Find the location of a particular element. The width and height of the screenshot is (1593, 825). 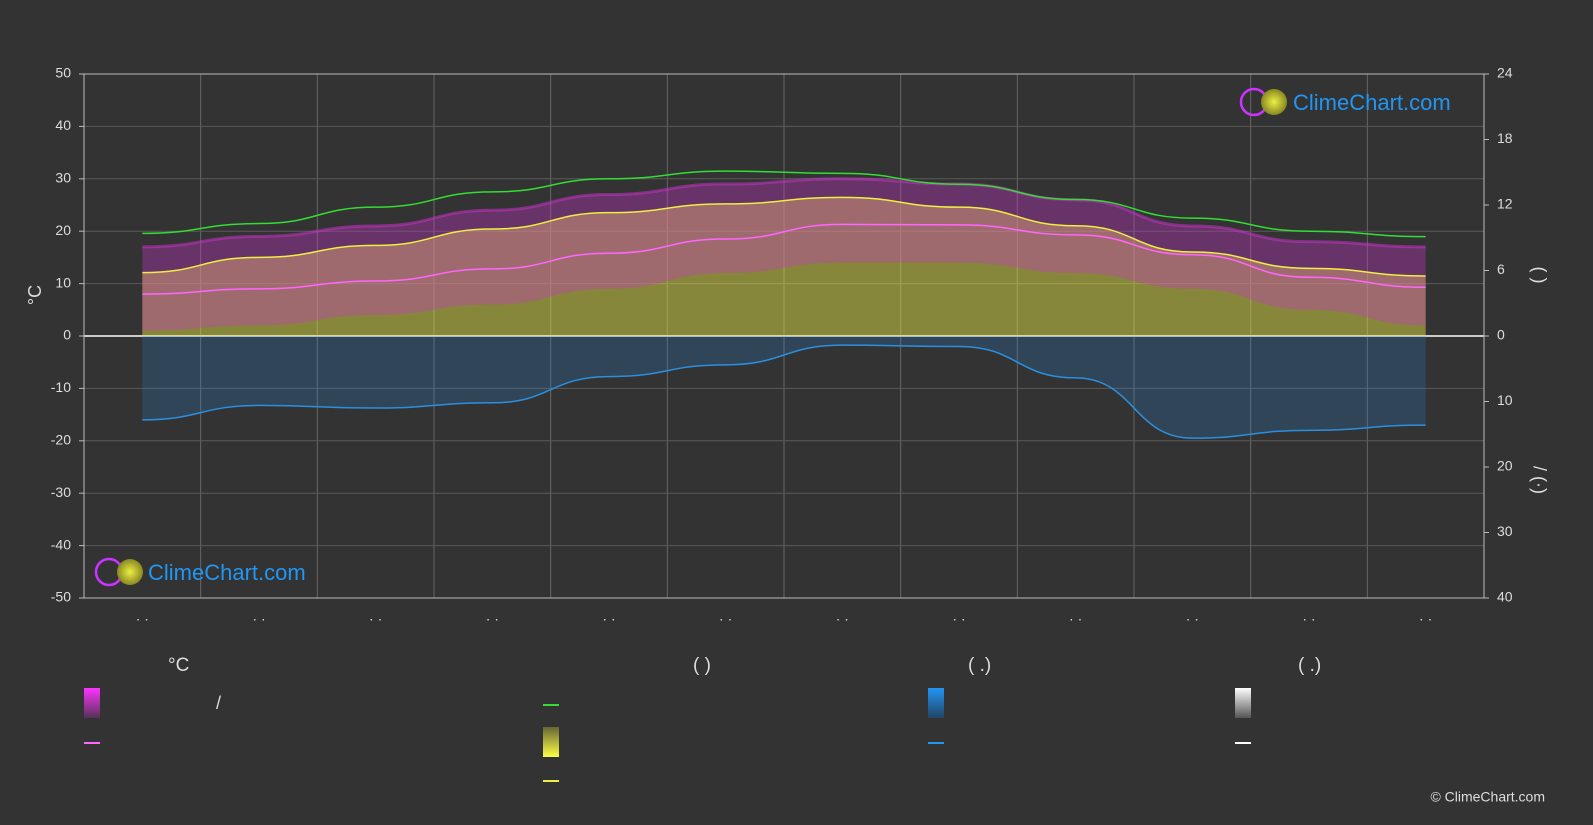

y-tick-label: -30 is located at coordinates (61, 492).